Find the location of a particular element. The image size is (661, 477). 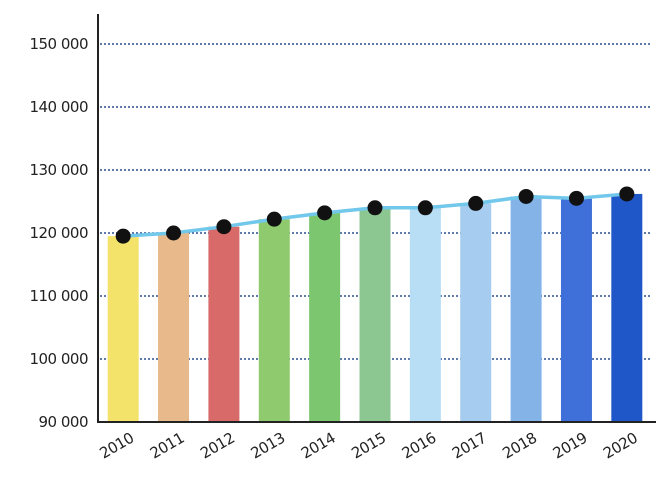

x-tick-label: 2018 is located at coordinates (519, 446).